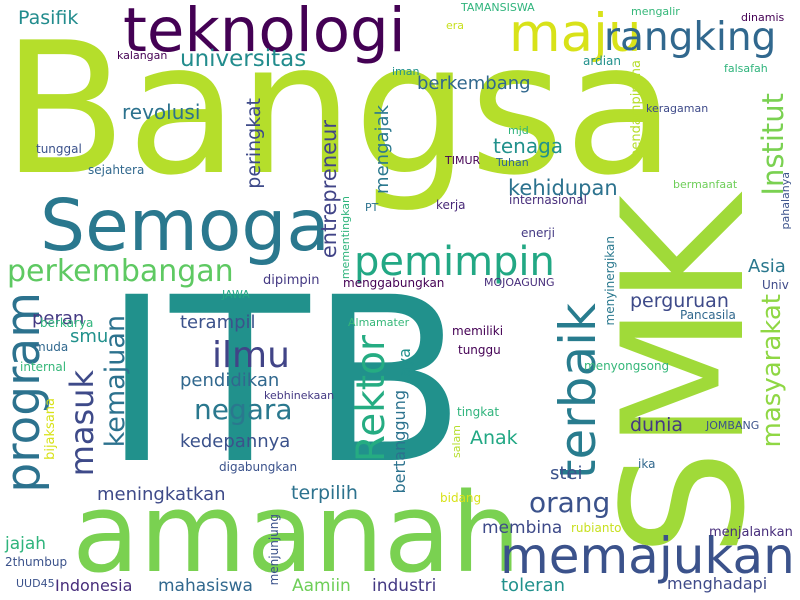 The width and height of the screenshot is (800, 600). What do you see at coordinates (636, 109) in the screenshot?
I see `word-pendampinhna: pendampinhna` at bounding box center [636, 109].